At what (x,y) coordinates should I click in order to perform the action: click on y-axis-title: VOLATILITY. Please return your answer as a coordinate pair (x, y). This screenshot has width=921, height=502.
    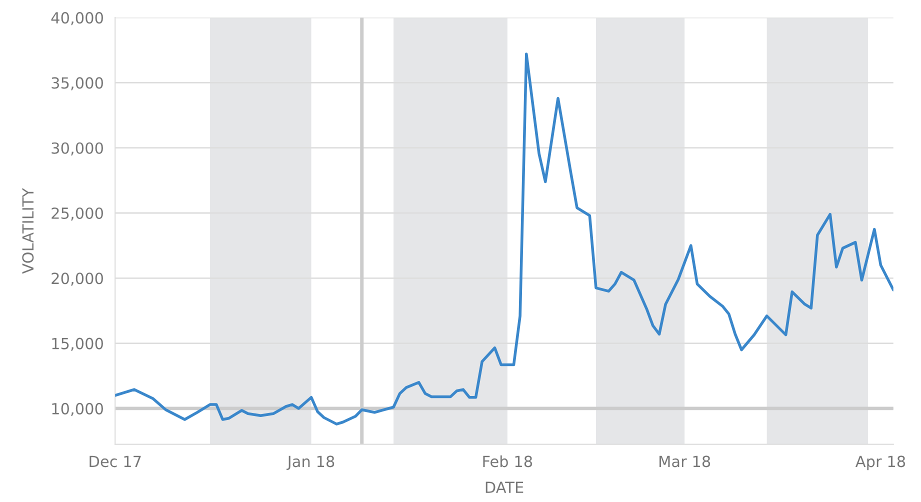
    Looking at the image, I should click on (28, 231).